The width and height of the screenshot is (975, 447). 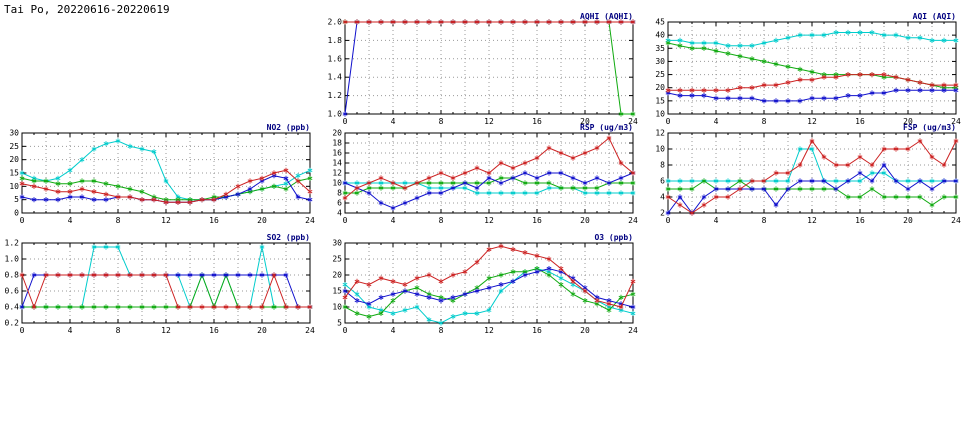 I want to click on series-green-line, so click(x=489, y=68).